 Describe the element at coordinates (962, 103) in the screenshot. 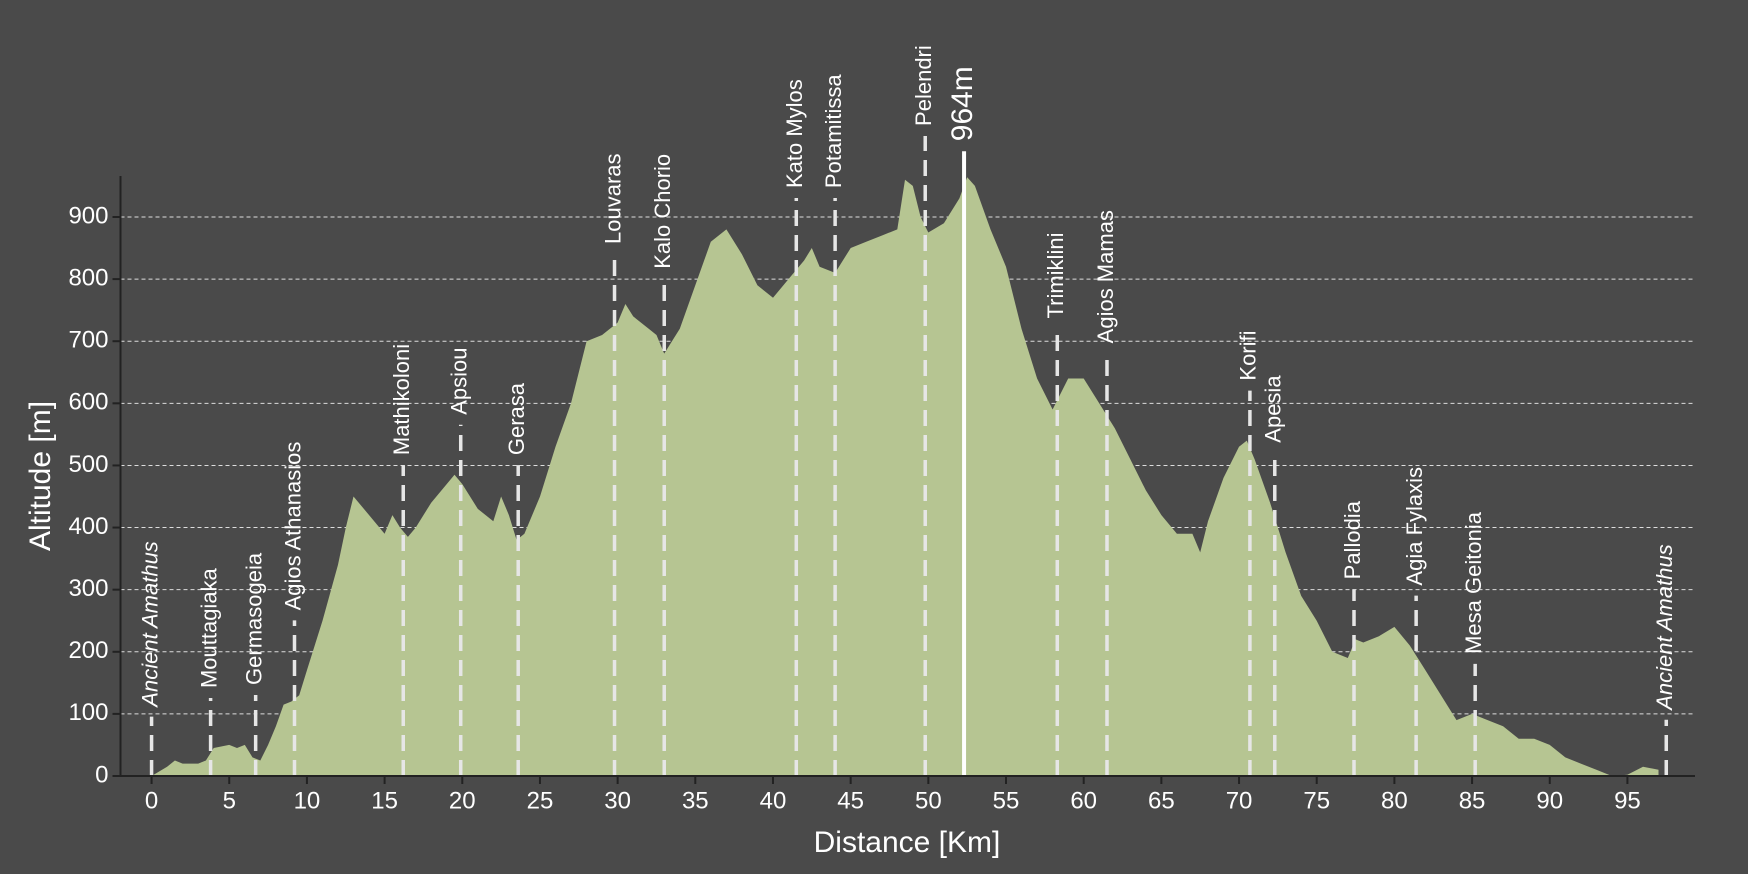

I see `peak-label: 964m` at that location.